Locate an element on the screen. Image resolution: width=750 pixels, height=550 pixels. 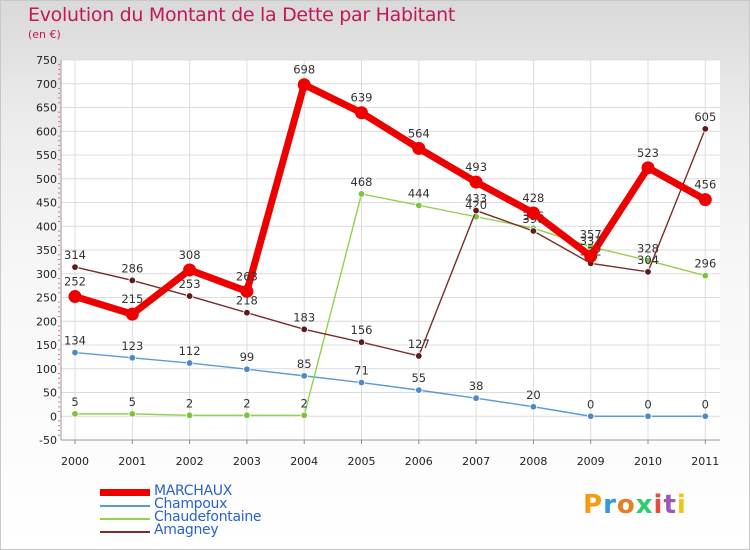
logo-letter: P is located at coordinates (593, 505).